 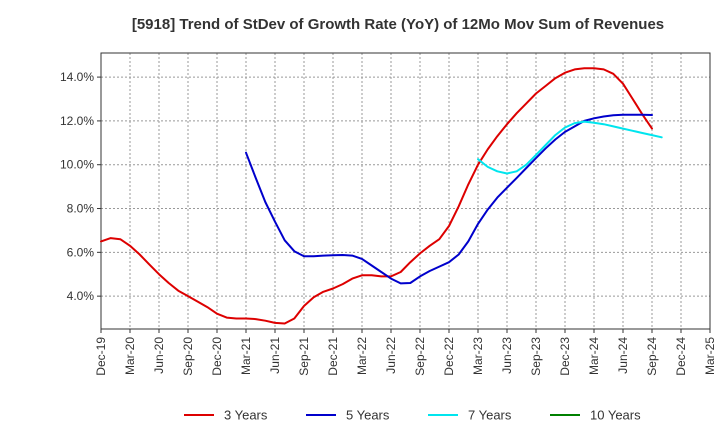 I want to click on y-axis-ticks: 4.0% 6.0% 8.0% 10.0% 12.0% 14.0%, so click(x=80, y=186).